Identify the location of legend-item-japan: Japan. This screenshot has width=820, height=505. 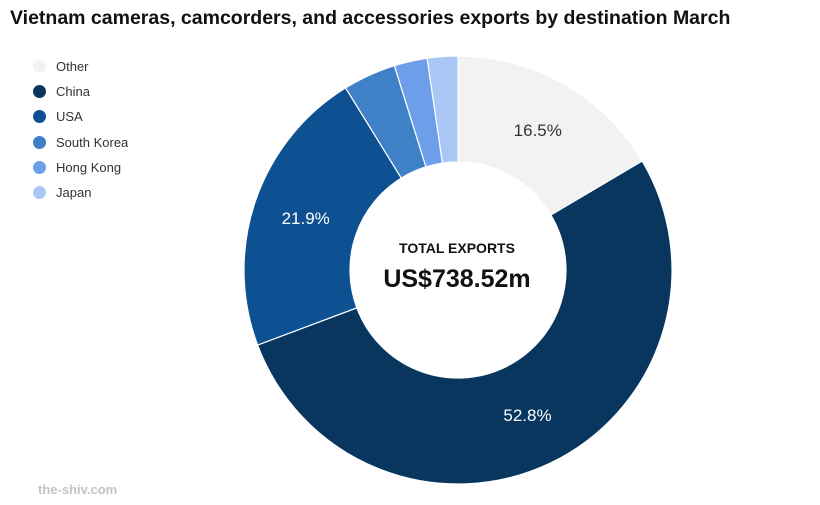
(80, 192).